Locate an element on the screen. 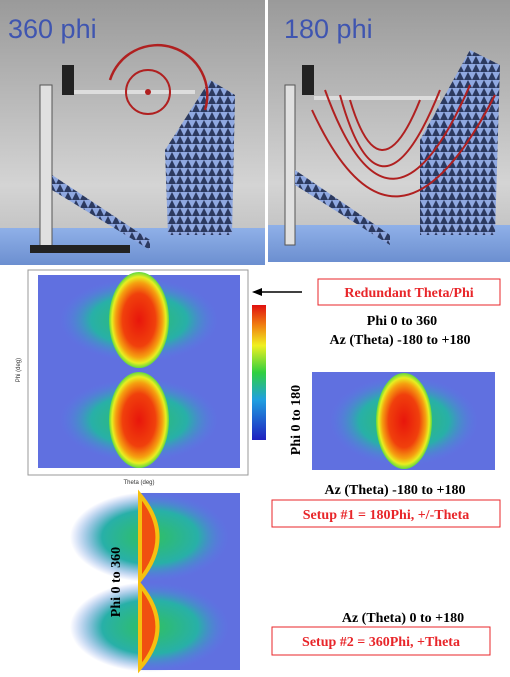 The image size is (510, 677). callout-box is located at coordinates (409, 292).